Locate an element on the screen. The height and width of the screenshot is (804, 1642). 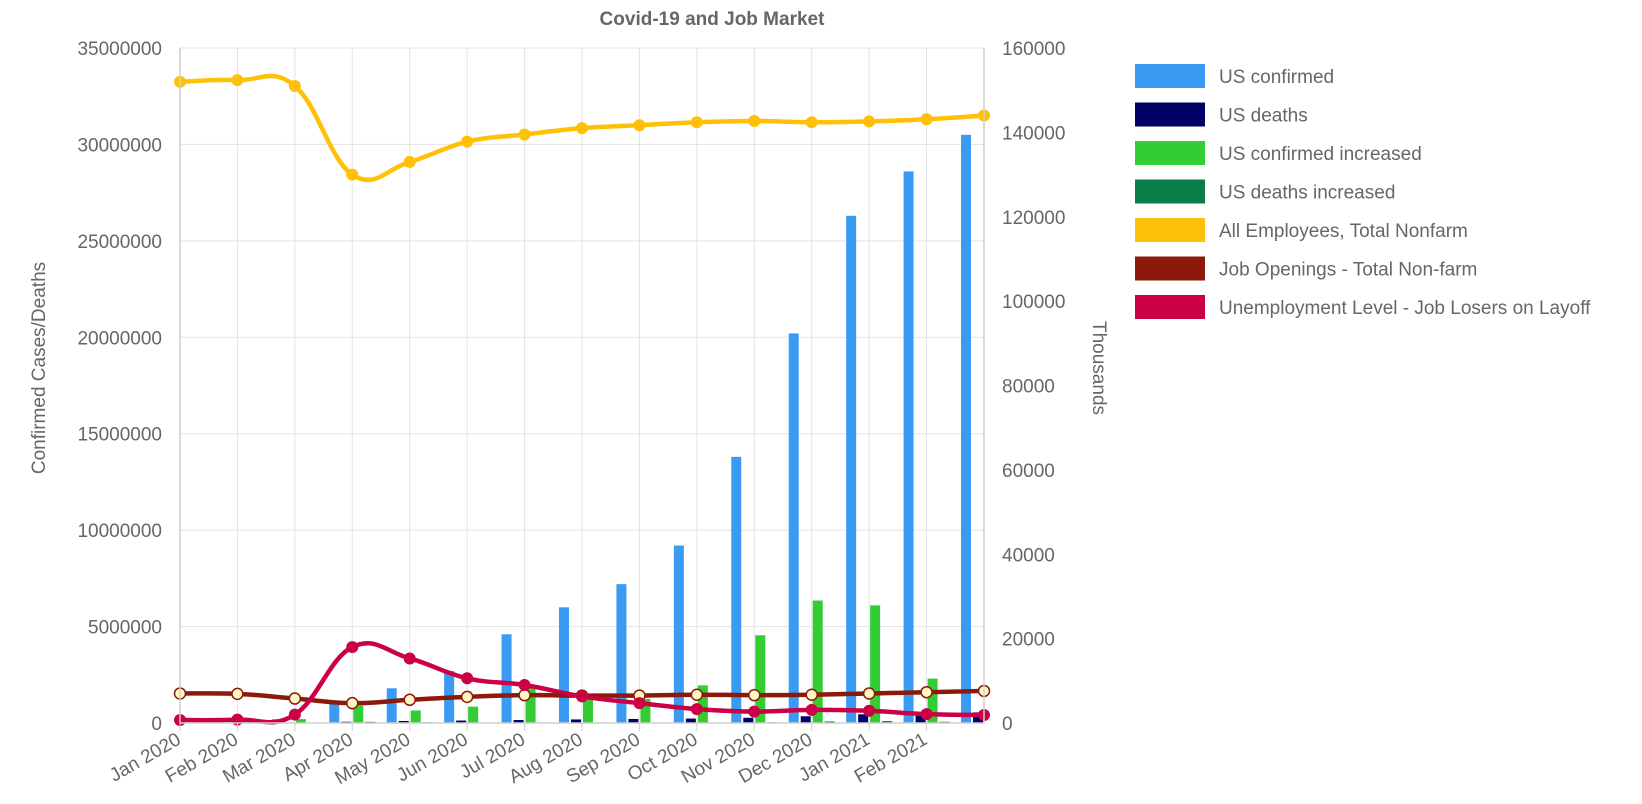
y-left-tick-label: 35000000 is located at coordinates (119, 49).